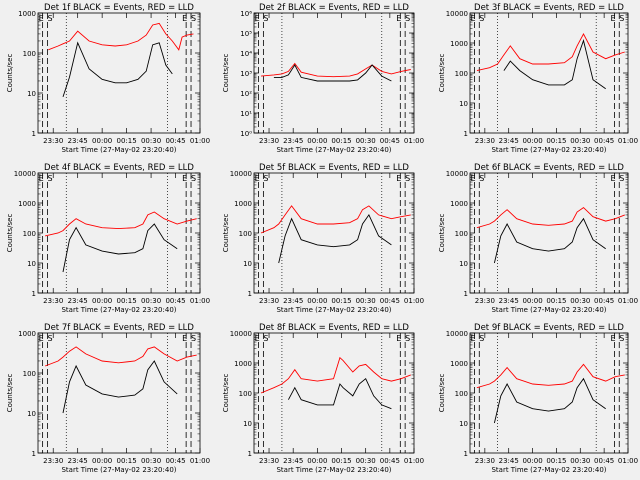 The width and height of the screenshot is (640, 480). Describe the element at coordinates (246, 14) in the screenshot. I see `y-tick-label: 10⁶` at that location.